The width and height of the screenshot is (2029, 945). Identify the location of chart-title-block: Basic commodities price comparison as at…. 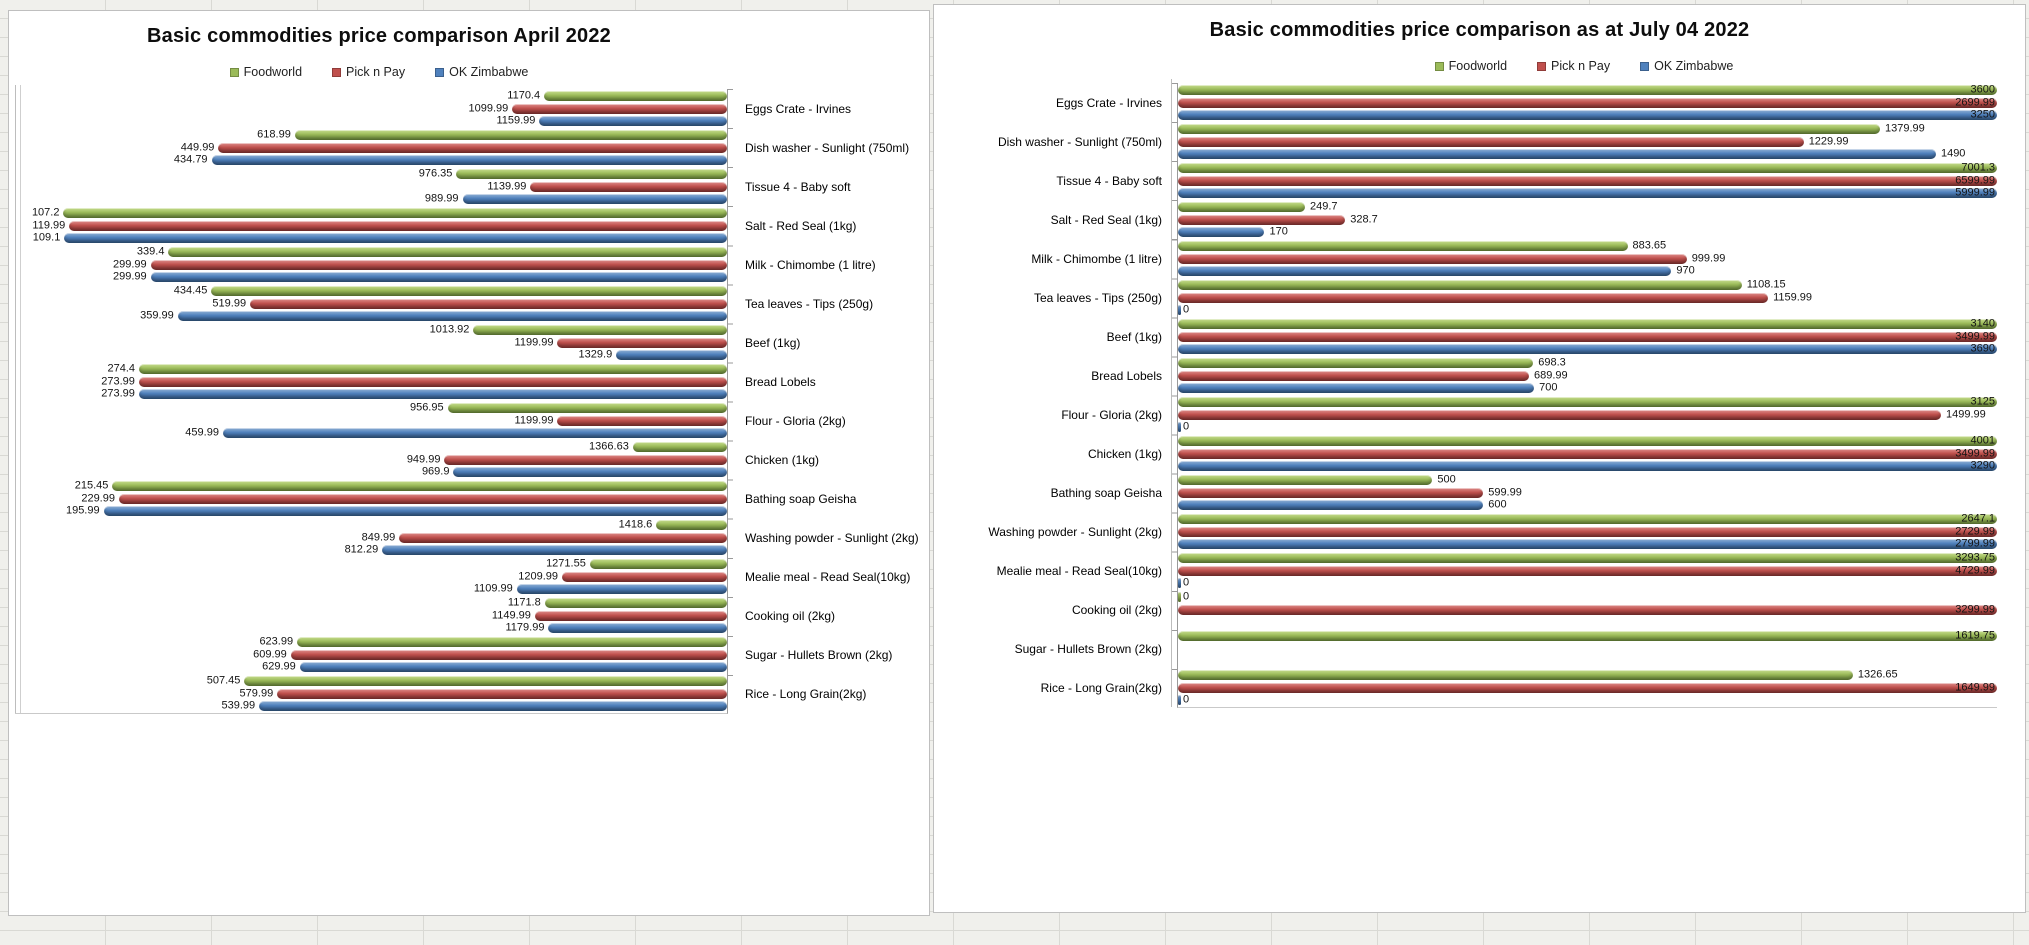
(1479, 30).